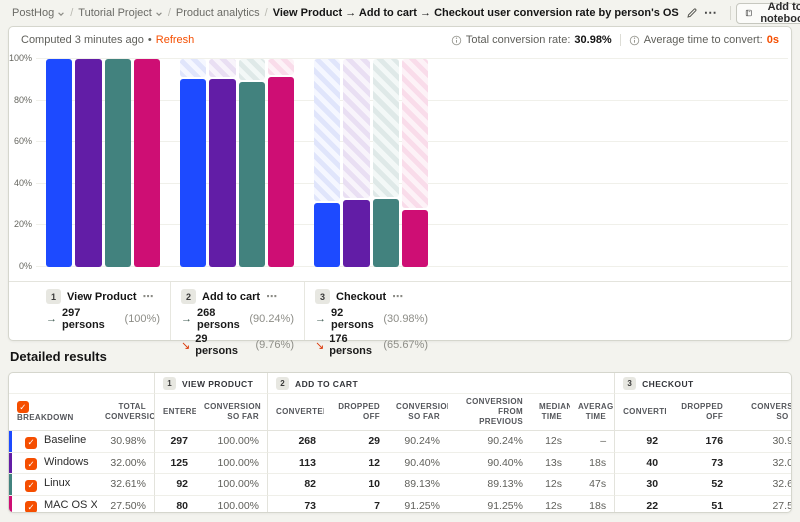 This screenshot has width=800, height=522. I want to click on value-cell: 29, so click(356, 442).